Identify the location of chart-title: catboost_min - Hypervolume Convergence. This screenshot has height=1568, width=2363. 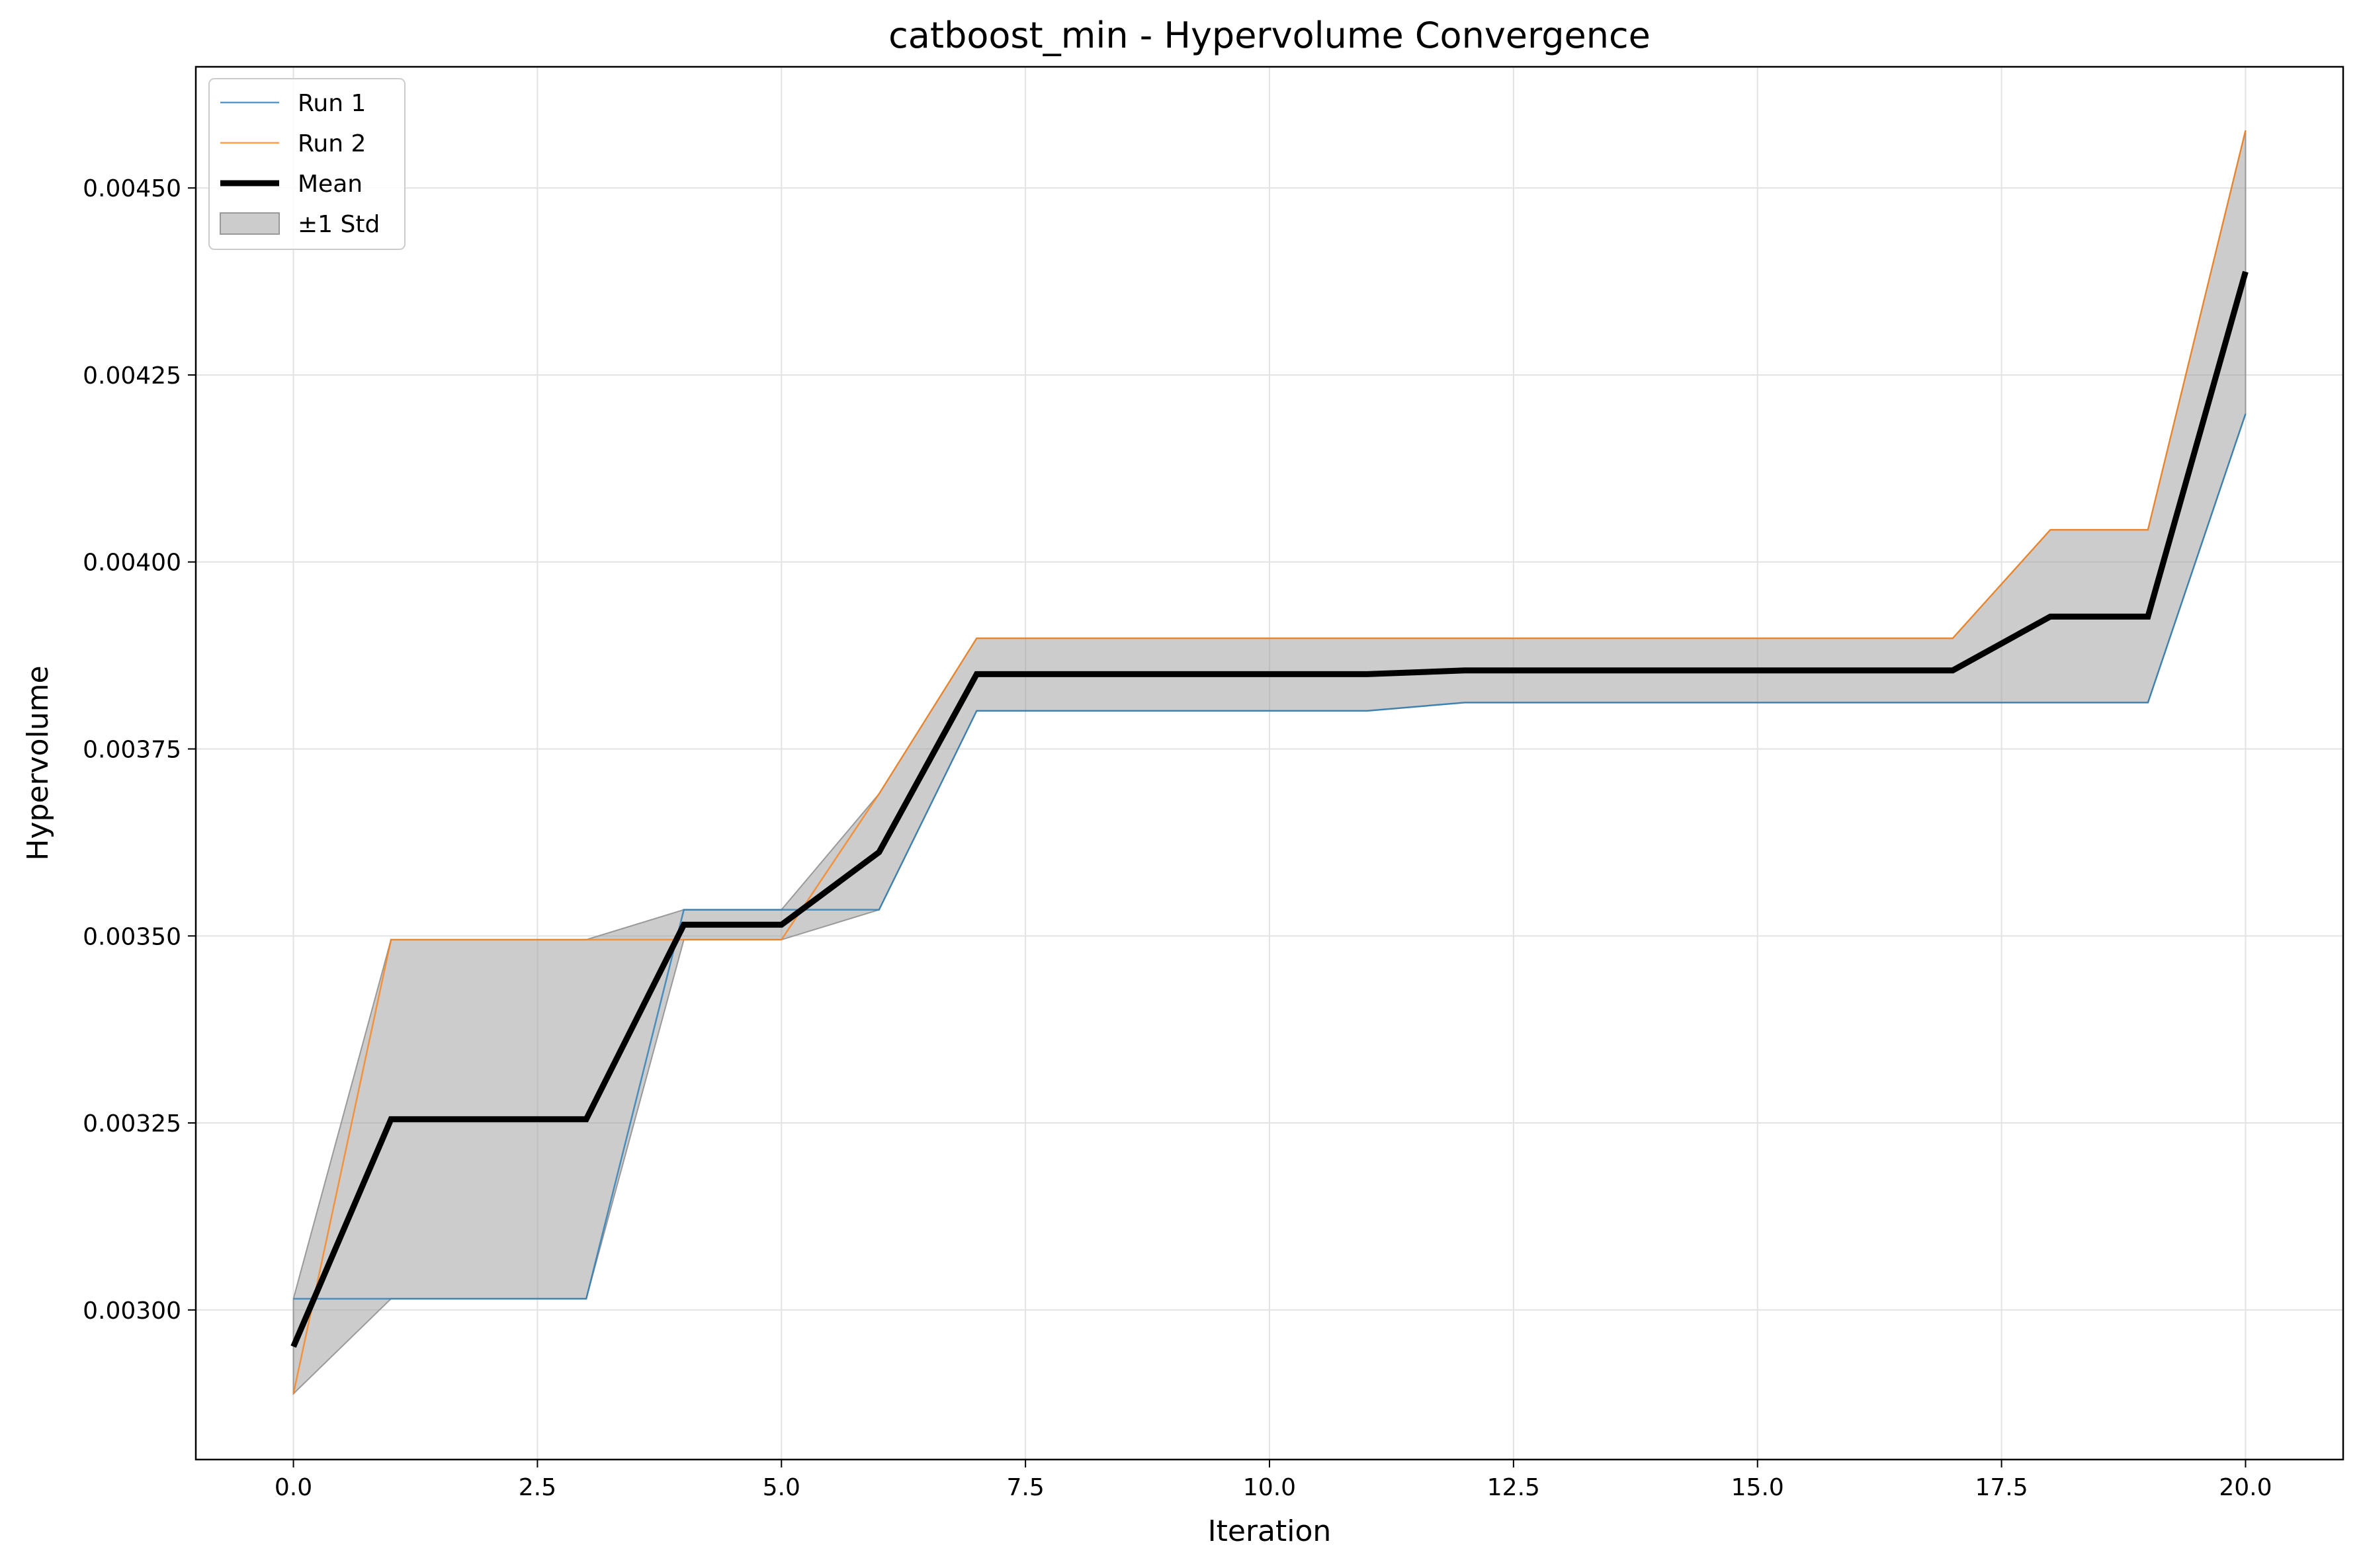
(1269, 35).